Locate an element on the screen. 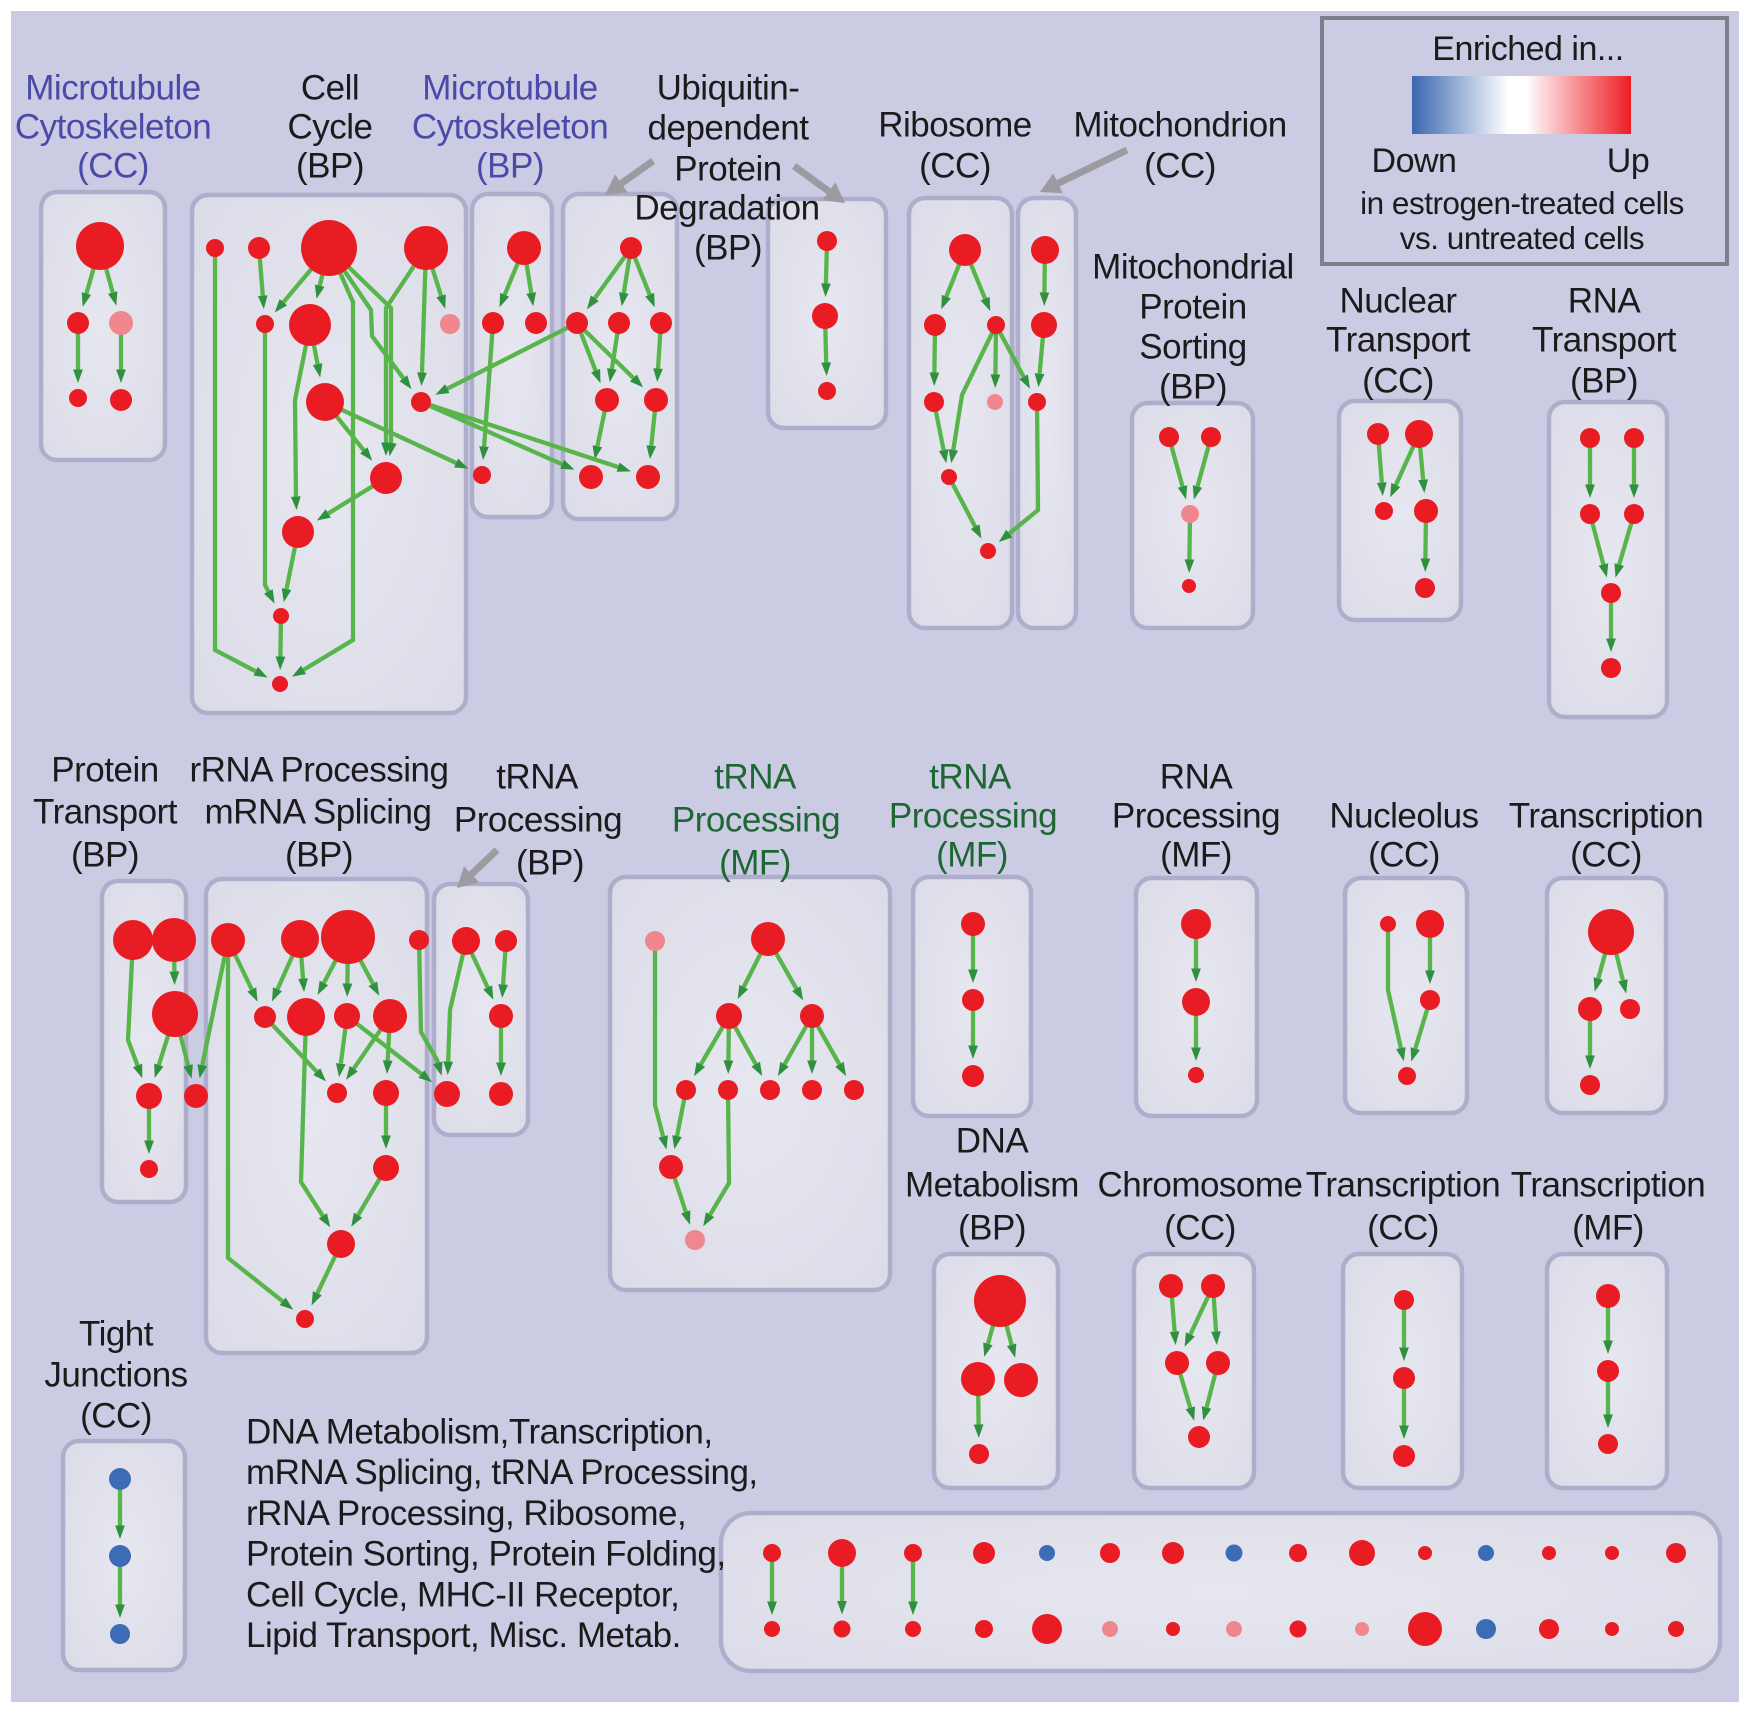 The width and height of the screenshot is (1750, 1715). svg-text: Down is located at coordinates (1414, 161).